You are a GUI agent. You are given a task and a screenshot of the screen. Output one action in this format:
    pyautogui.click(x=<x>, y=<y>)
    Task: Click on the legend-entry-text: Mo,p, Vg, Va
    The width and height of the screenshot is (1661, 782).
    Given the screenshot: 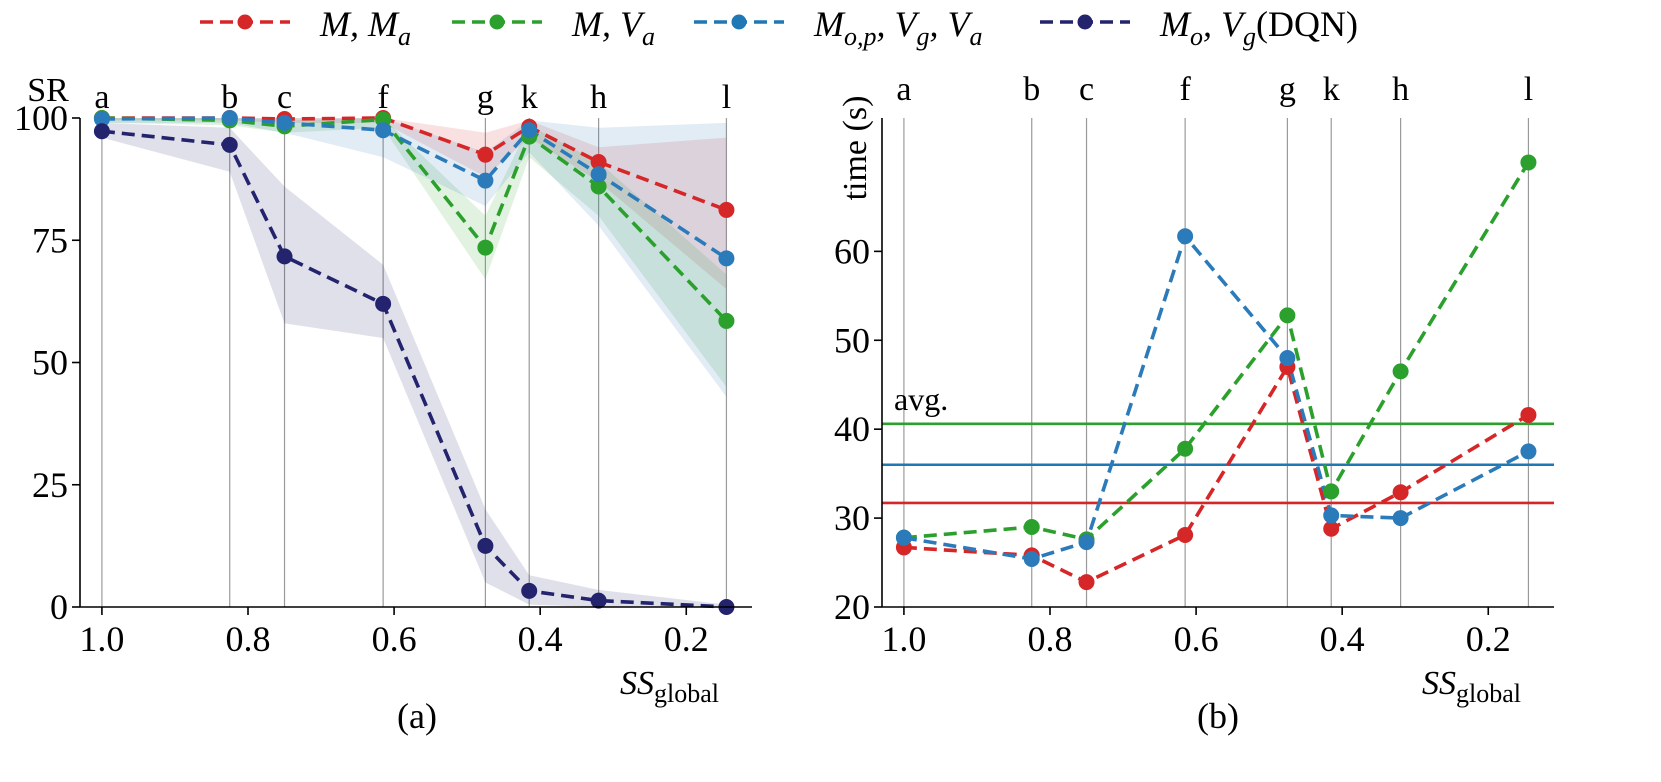 What is the action you would take?
    pyautogui.click(x=898, y=27)
    